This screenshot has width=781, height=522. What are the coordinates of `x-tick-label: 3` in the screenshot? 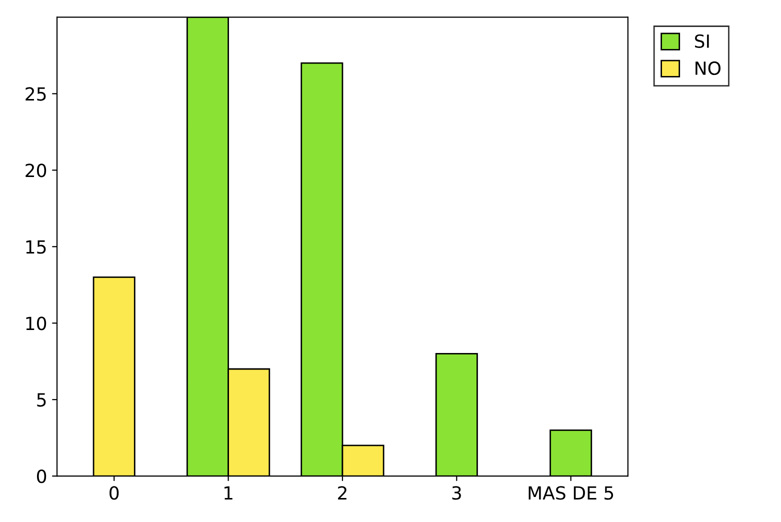 It's located at (456, 493).